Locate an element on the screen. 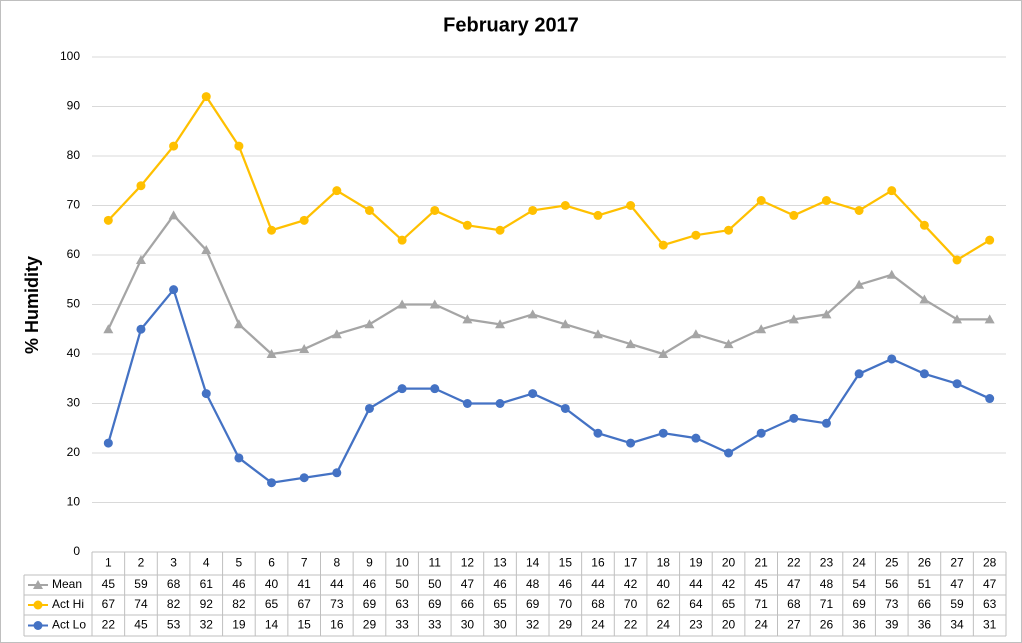  table-value: 27 is located at coordinates (794, 625).